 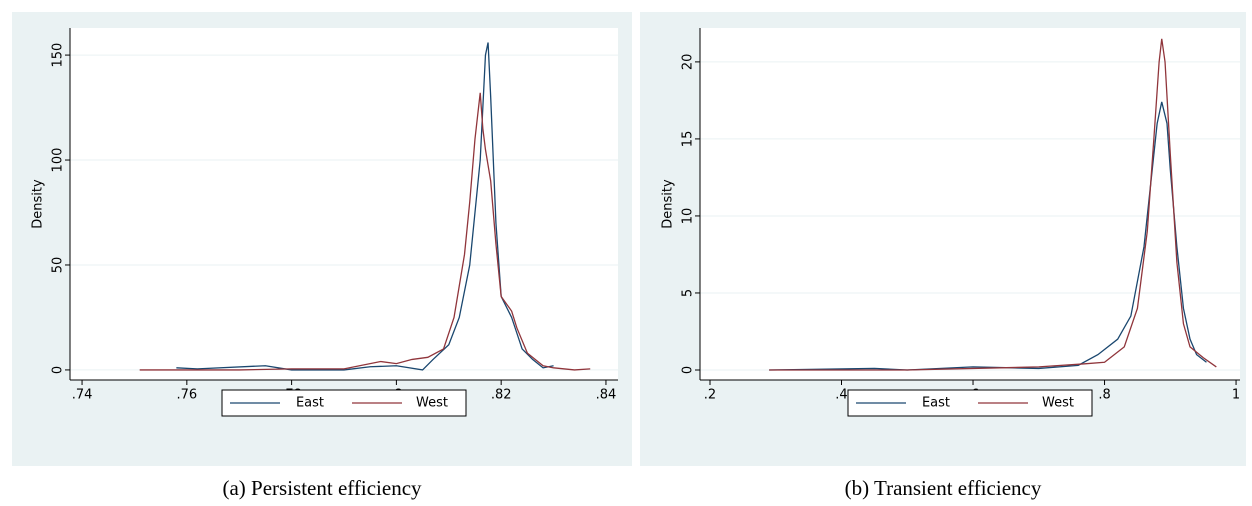 What do you see at coordinates (58, 160) in the screenshot?
I see `y-tick-label: 100` at bounding box center [58, 160].